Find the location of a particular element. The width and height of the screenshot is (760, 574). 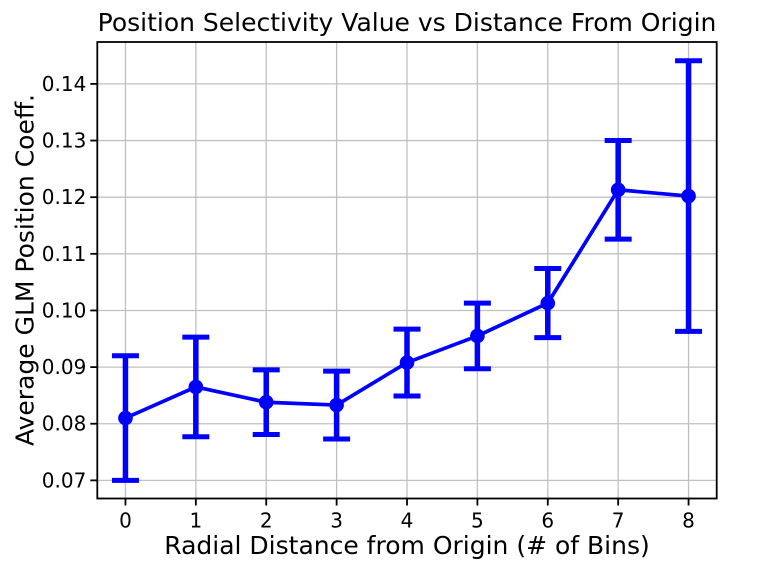

y-tick-label: 0.14 is located at coordinates (64, 84).